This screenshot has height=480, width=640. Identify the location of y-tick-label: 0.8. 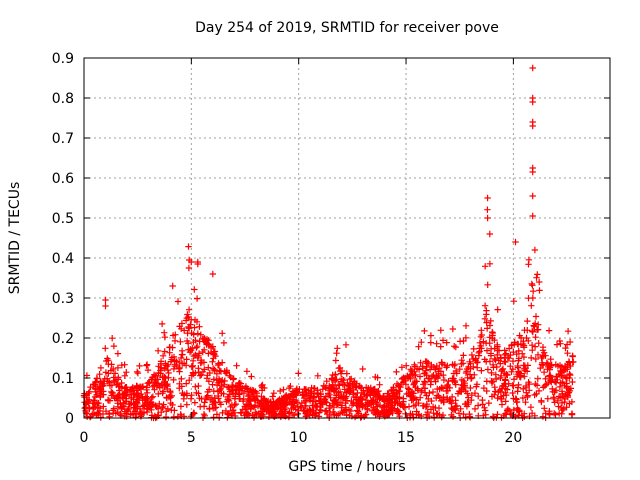
(63, 99).